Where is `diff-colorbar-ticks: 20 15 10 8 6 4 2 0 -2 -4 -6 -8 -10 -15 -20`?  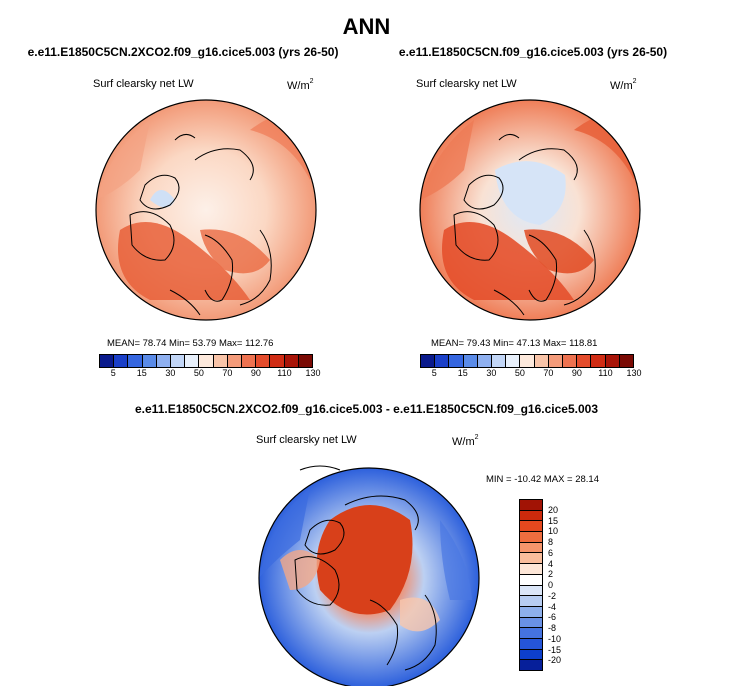 diff-colorbar-ticks: 20 15 10 8 6 4 2 0 -2 -4 -6 -8 -10 -15 -20 is located at coordinates (568, 585).